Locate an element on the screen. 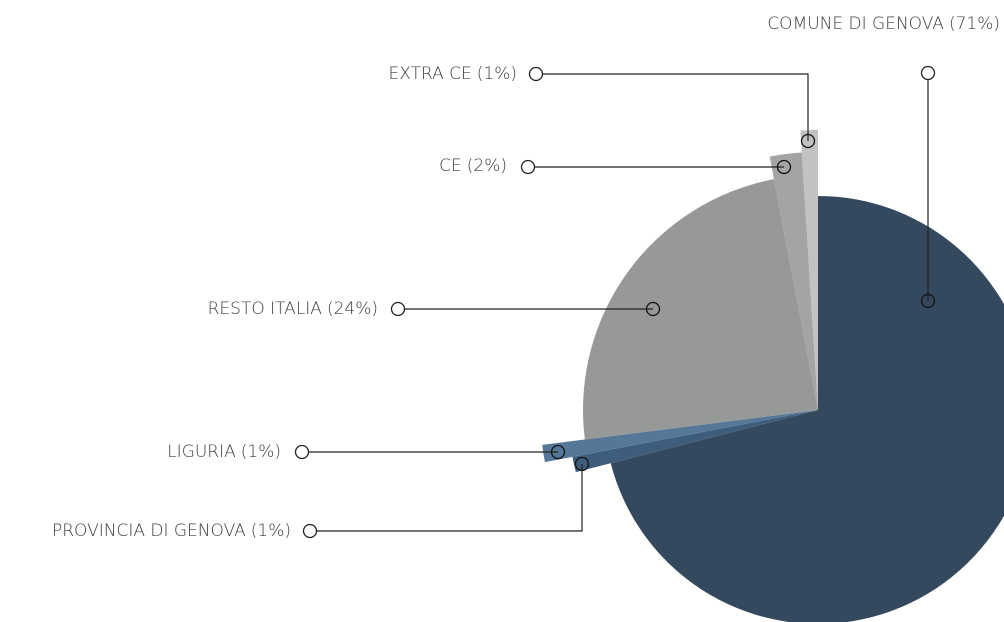 The width and height of the screenshot is (1004, 622). category-label: RESTO ITALIA is located at coordinates (265, 309).